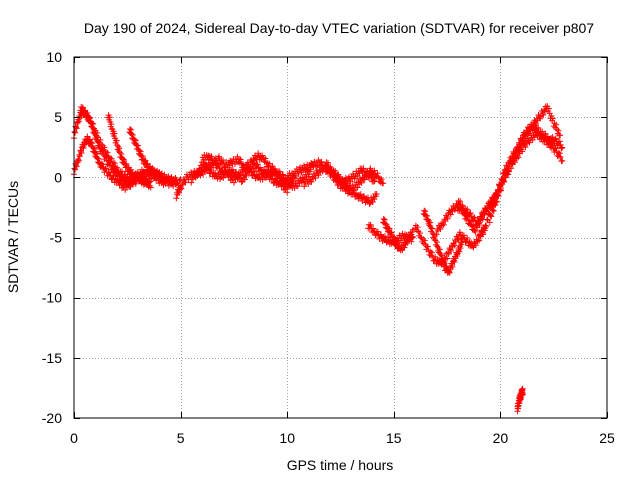  What do you see at coordinates (520, 400) in the screenshot?
I see `series-track-outlier` at bounding box center [520, 400].